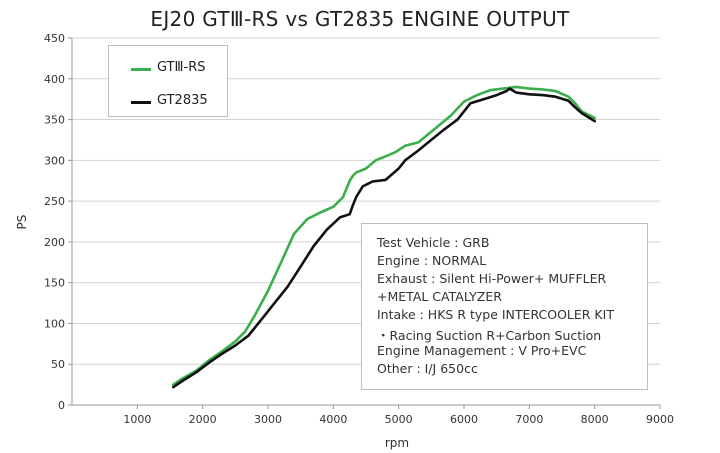 The height and width of the screenshot is (453, 720). What do you see at coordinates (203, 419) in the screenshot?
I see `x-tick-label: 2000` at bounding box center [203, 419].